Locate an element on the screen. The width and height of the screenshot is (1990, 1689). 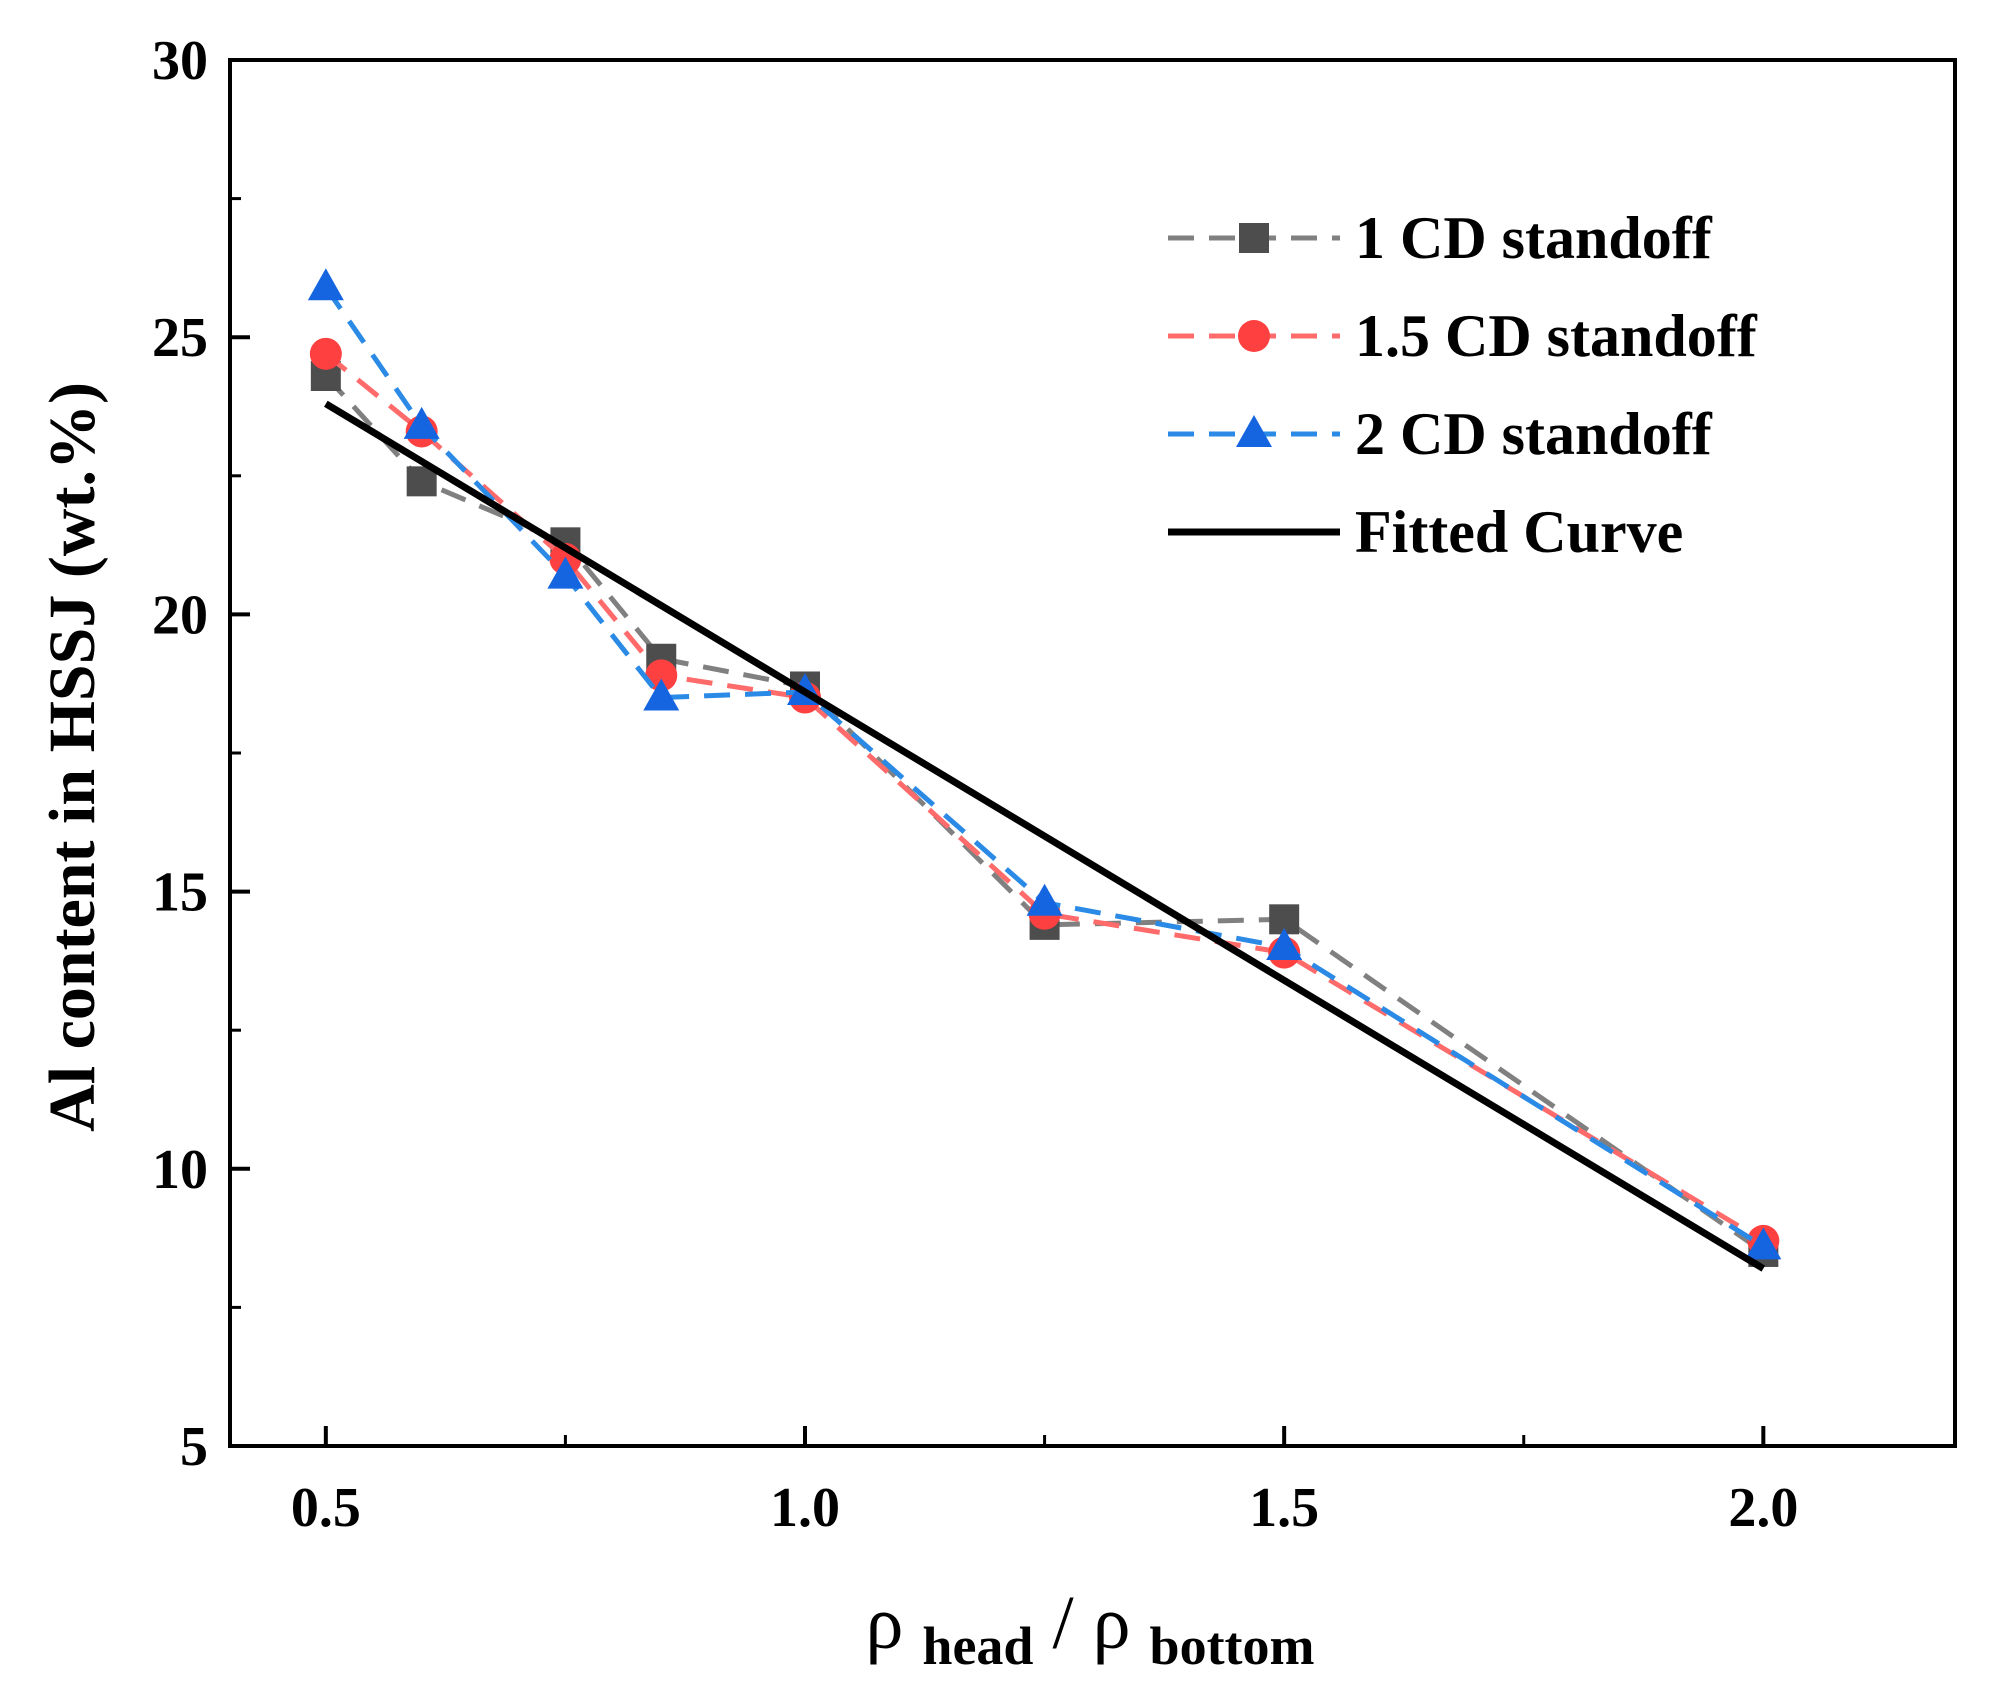
y-axis-title: Al content in HSSJ (wt.%) is located at coordinates (72, 757).